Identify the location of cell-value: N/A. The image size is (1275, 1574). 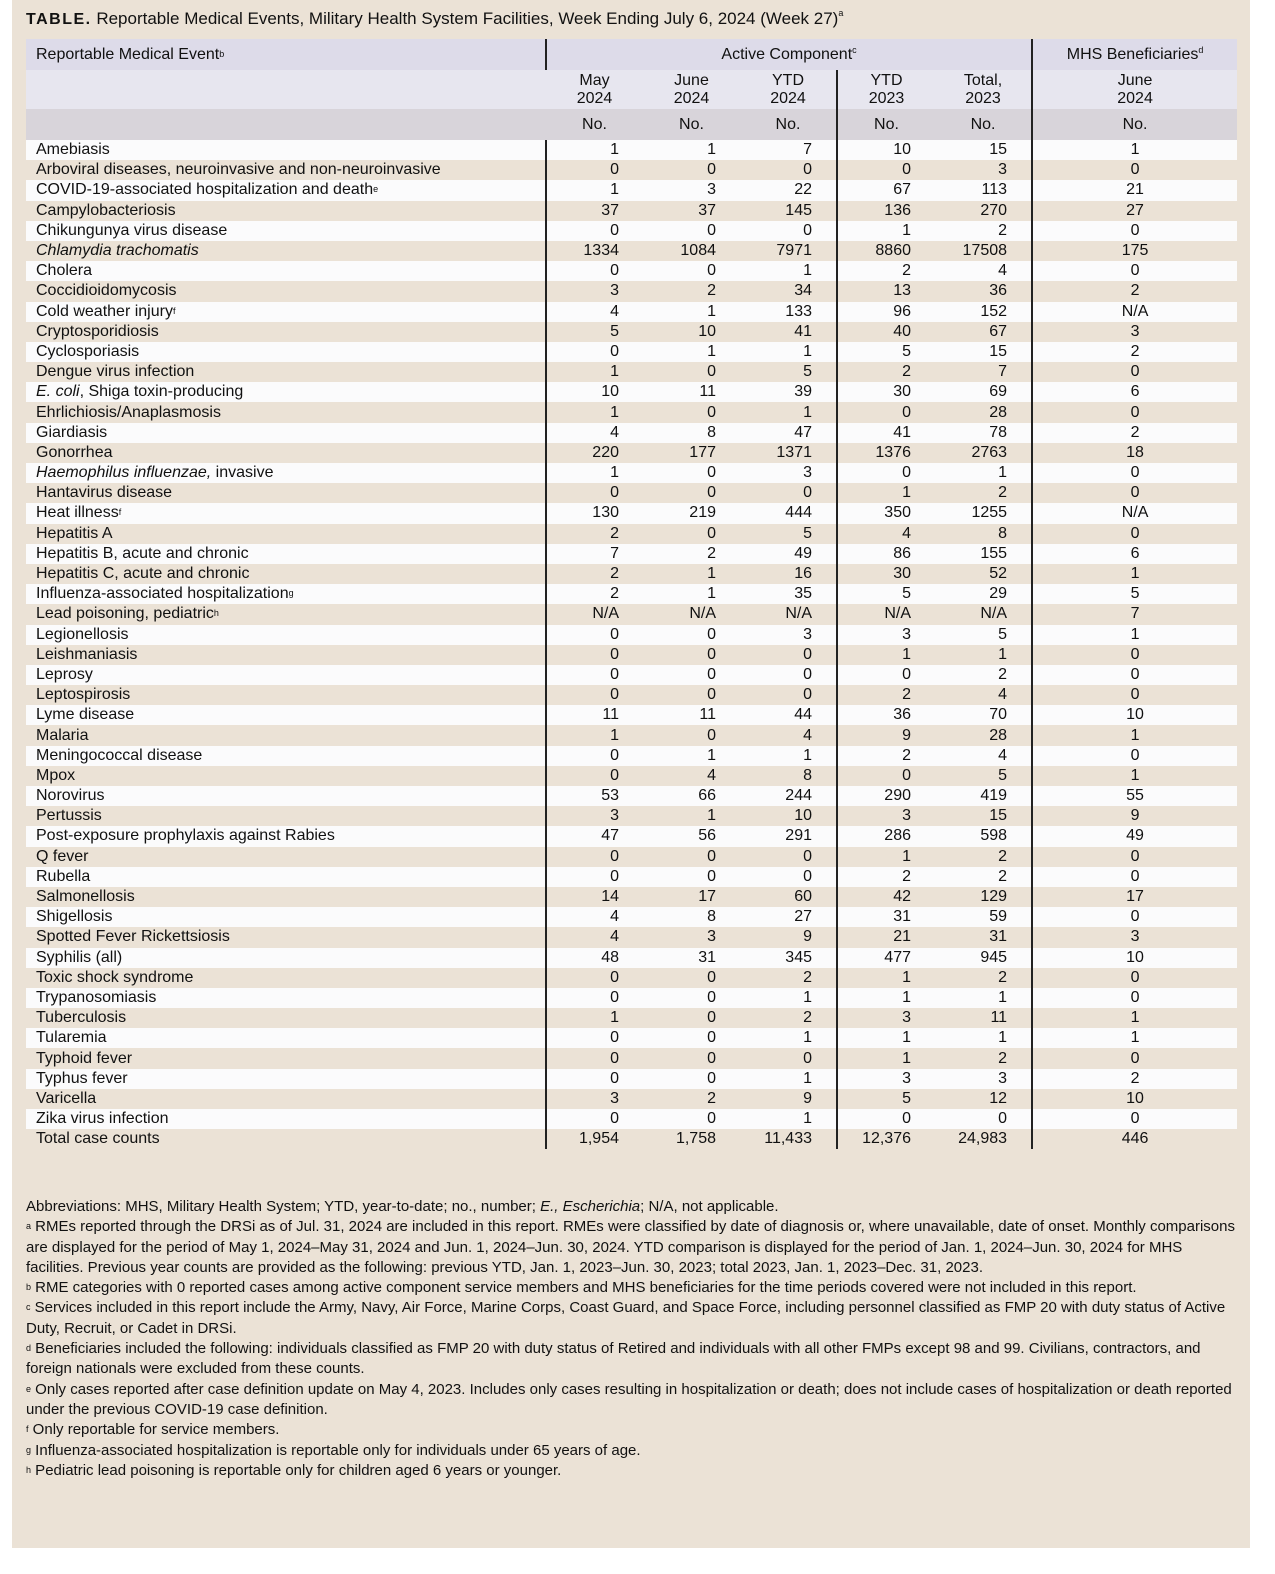
(1134, 311).